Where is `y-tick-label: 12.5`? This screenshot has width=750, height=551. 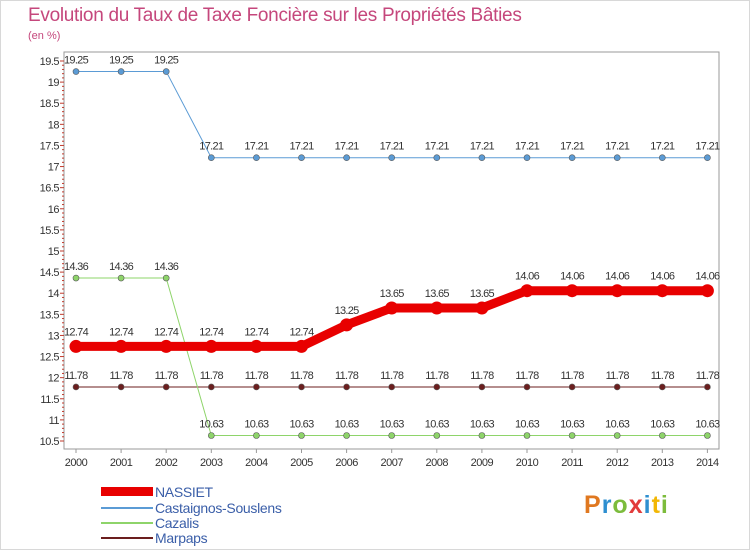
y-tick-label: 12.5 is located at coordinates (50, 358).